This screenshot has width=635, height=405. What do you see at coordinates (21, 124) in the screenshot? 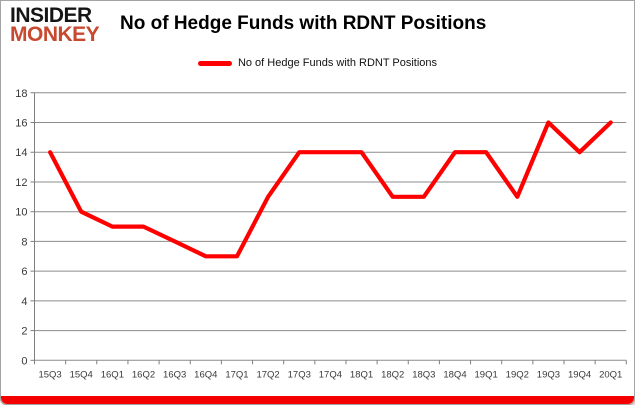
I see `ytick-label-16: 16` at bounding box center [21, 124].